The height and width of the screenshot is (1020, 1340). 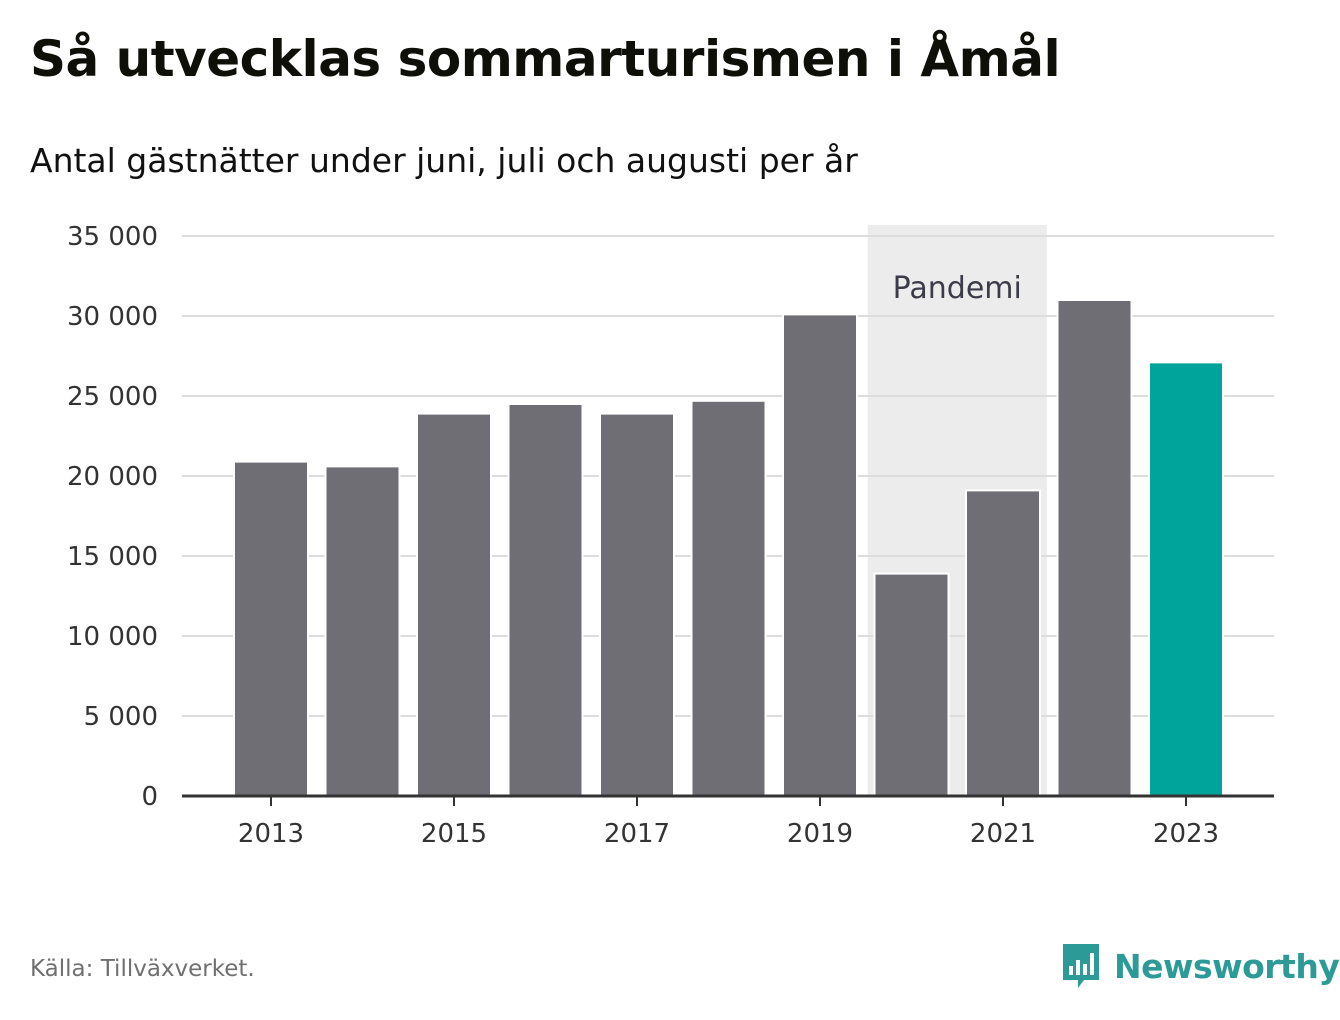 I want to click on x-tick-label: 2015, so click(x=454, y=834).